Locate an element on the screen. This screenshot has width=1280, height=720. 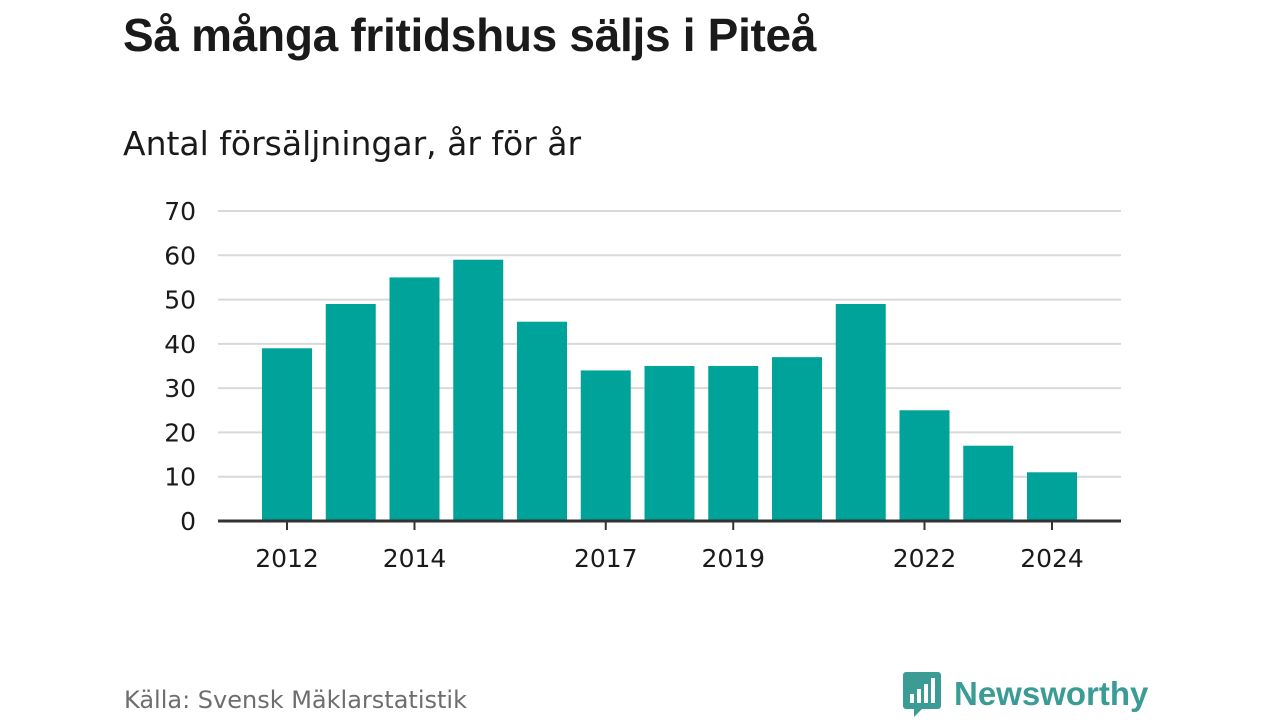
y-tick-label: 50 is located at coordinates (180, 300).